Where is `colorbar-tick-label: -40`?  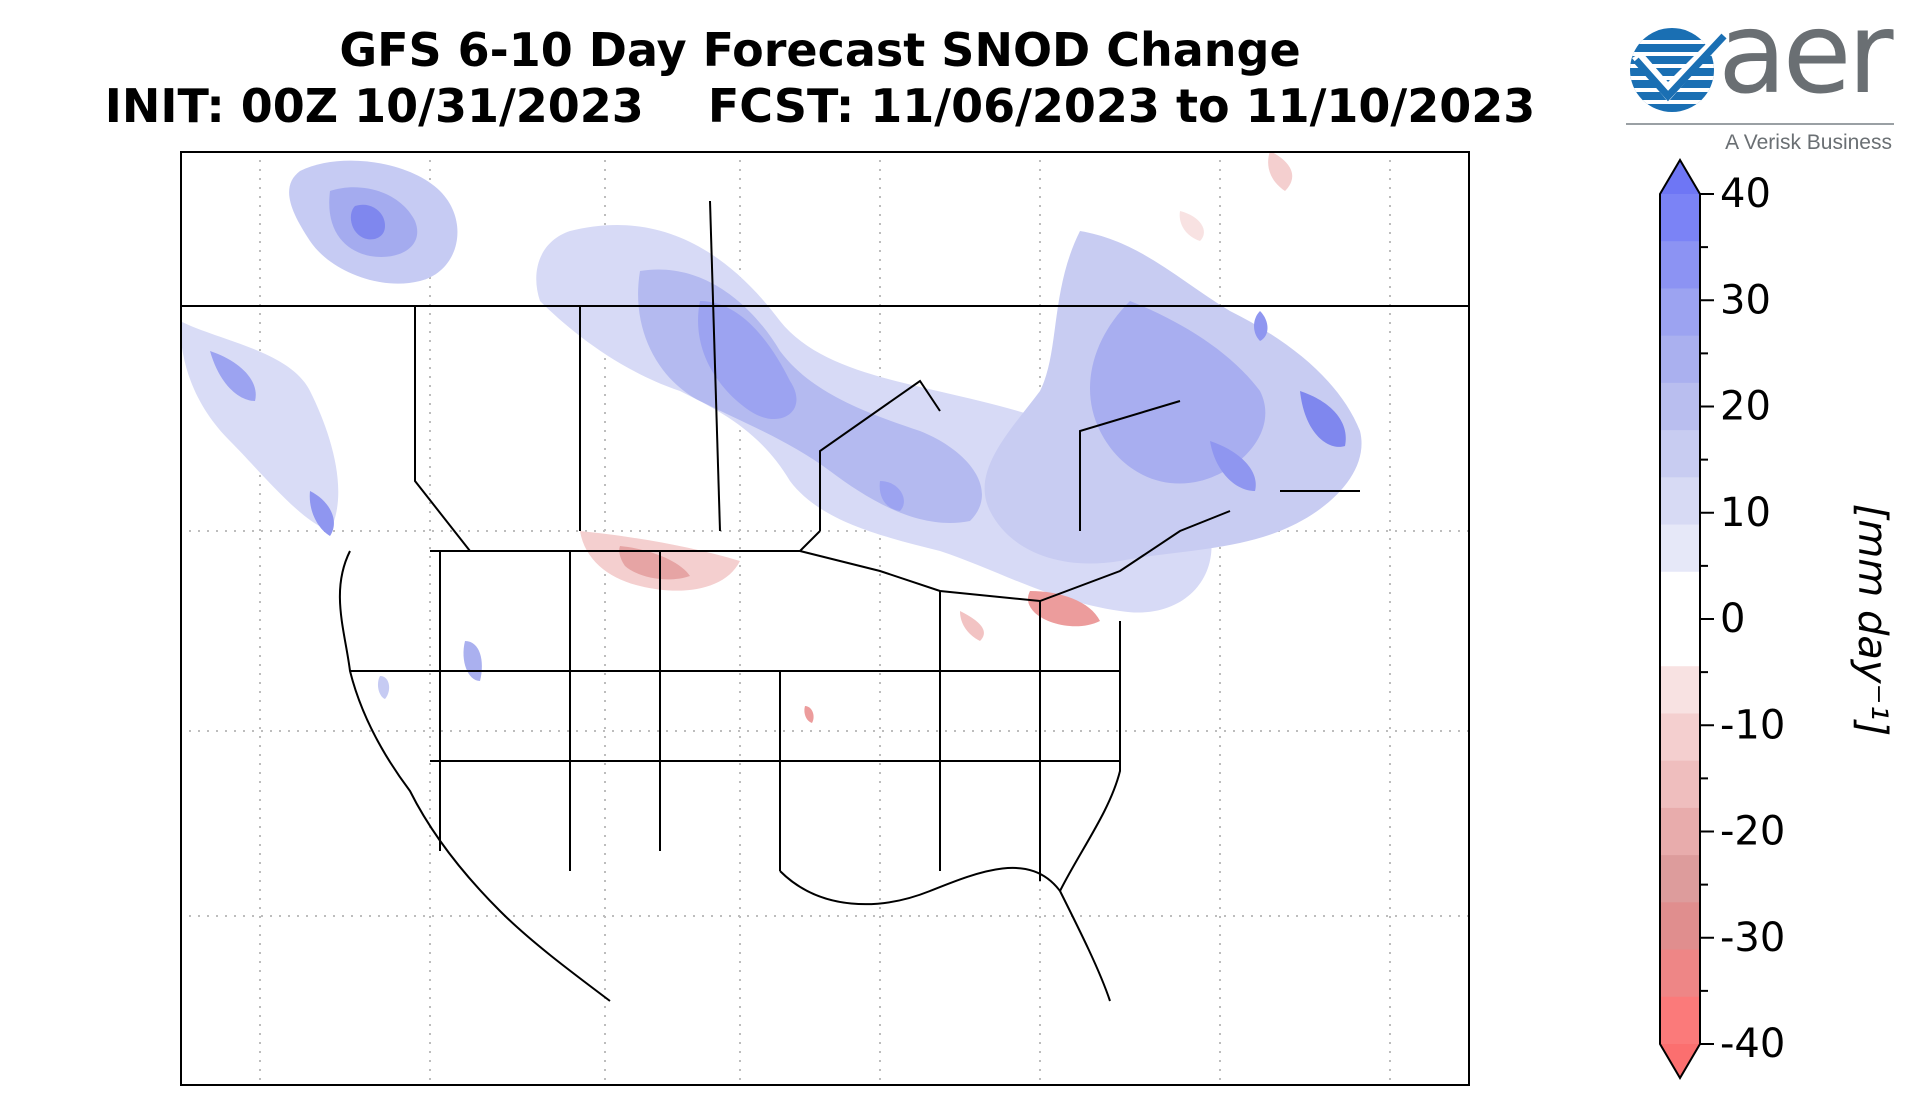 colorbar-tick-label: -40 is located at coordinates (1752, 1044).